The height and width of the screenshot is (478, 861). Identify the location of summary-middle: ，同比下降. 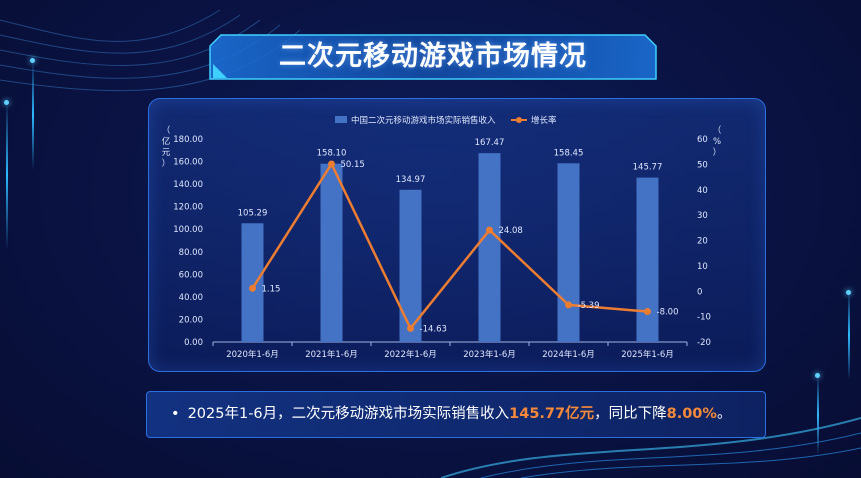
(630, 414).